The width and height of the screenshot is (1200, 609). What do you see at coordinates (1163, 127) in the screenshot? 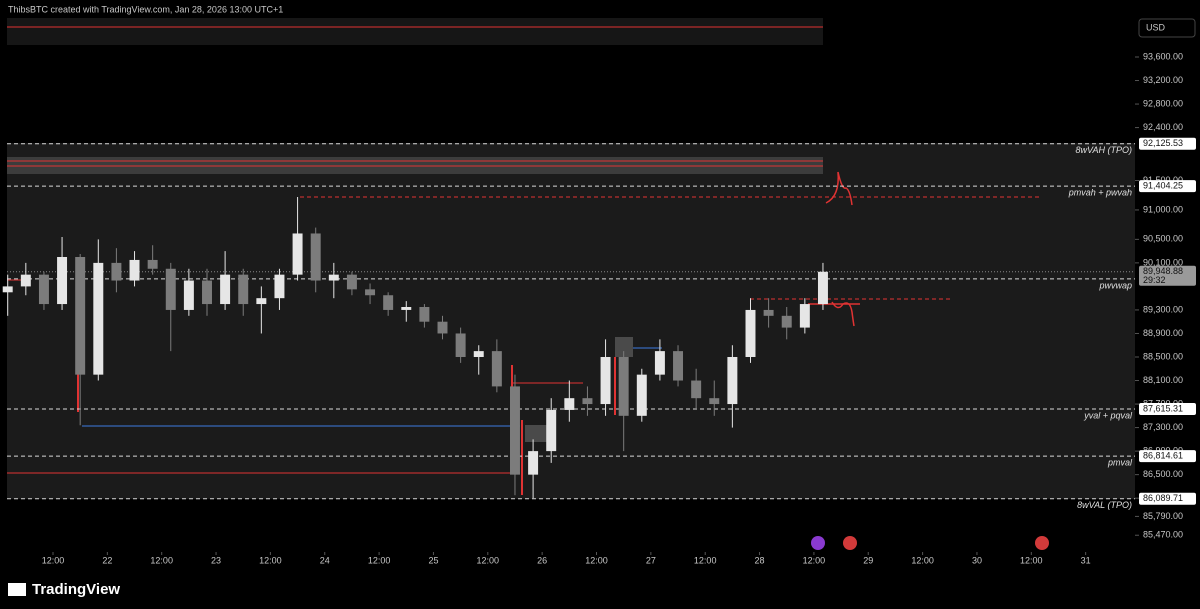
I see `y-tick-label: 92,400.00` at bounding box center [1163, 127].